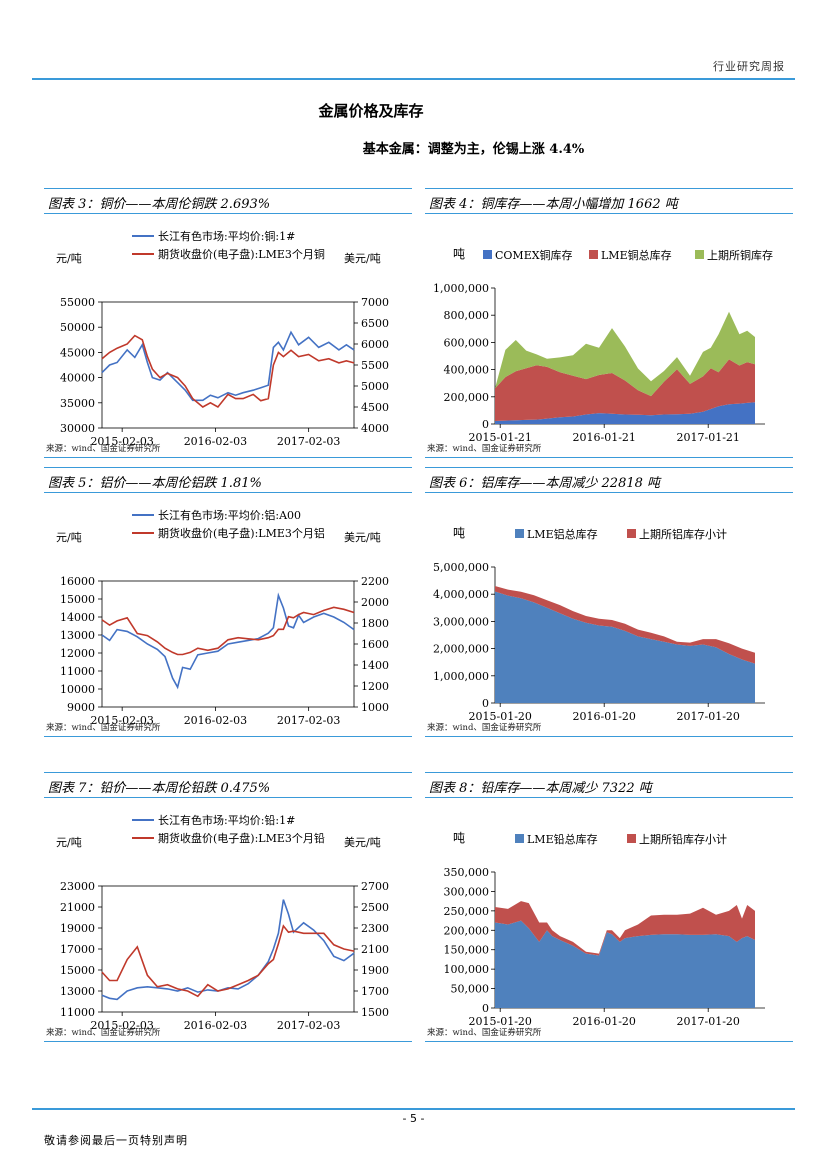 This screenshot has height=1170, width=827. What do you see at coordinates (375, 665) in the screenshot?
I see `right-tick-label: 1400` at bounding box center [375, 665].